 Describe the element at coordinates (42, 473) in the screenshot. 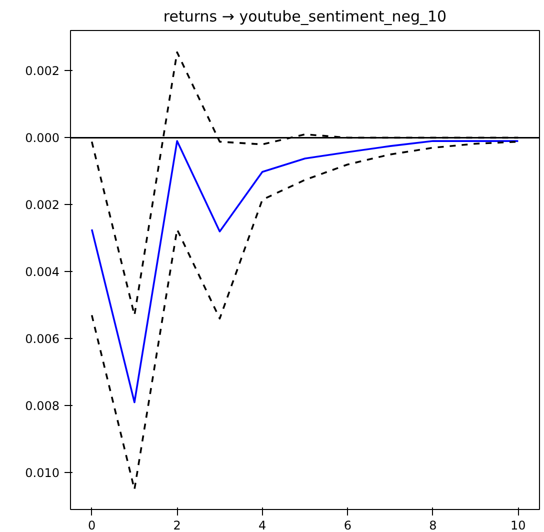

I see `y-tick-label: 0.010` at that location.